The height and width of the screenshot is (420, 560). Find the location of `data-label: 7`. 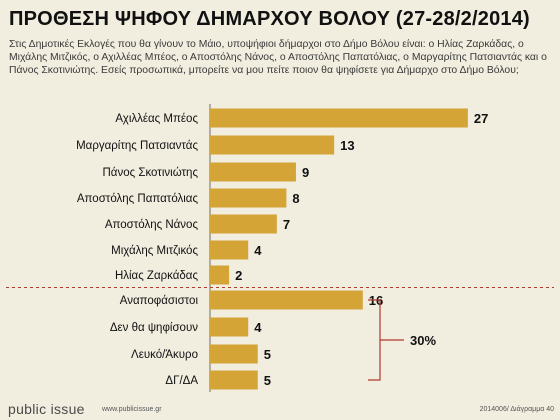

data-label: 7 is located at coordinates (286, 224).